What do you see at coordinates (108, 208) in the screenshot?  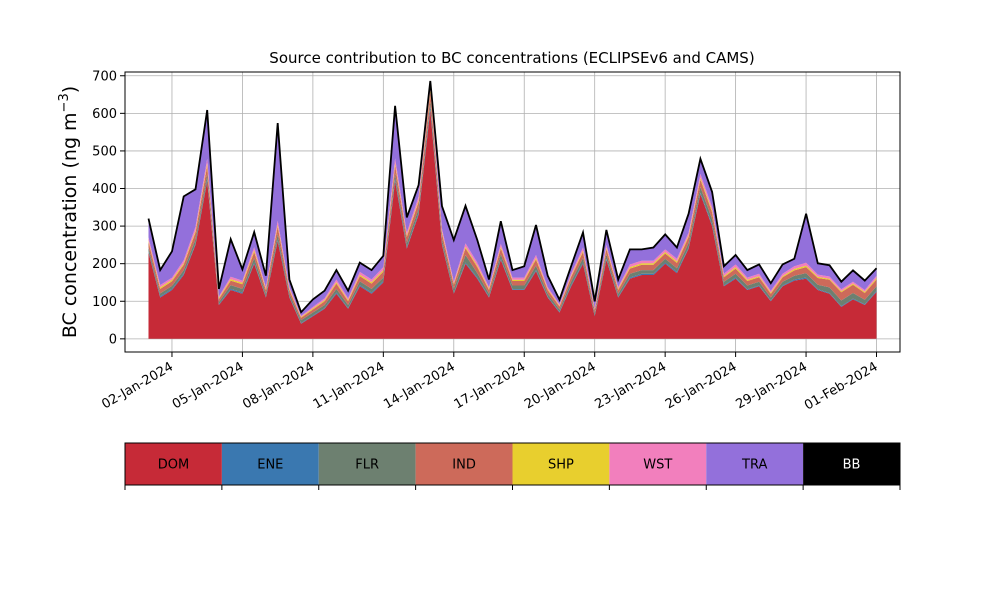 I see `y-axis-ticks: 0 100 200 300 400 500 600 700` at bounding box center [108, 208].